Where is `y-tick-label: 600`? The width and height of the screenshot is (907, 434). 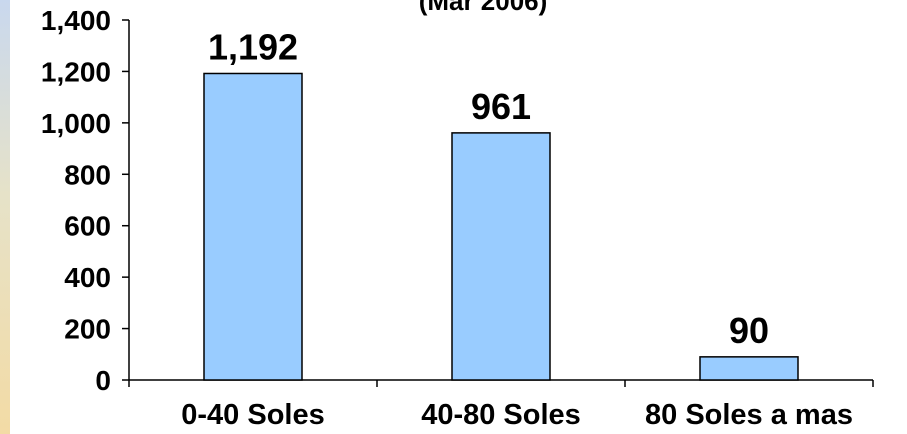
y-tick-label: 600 is located at coordinates (87, 226).